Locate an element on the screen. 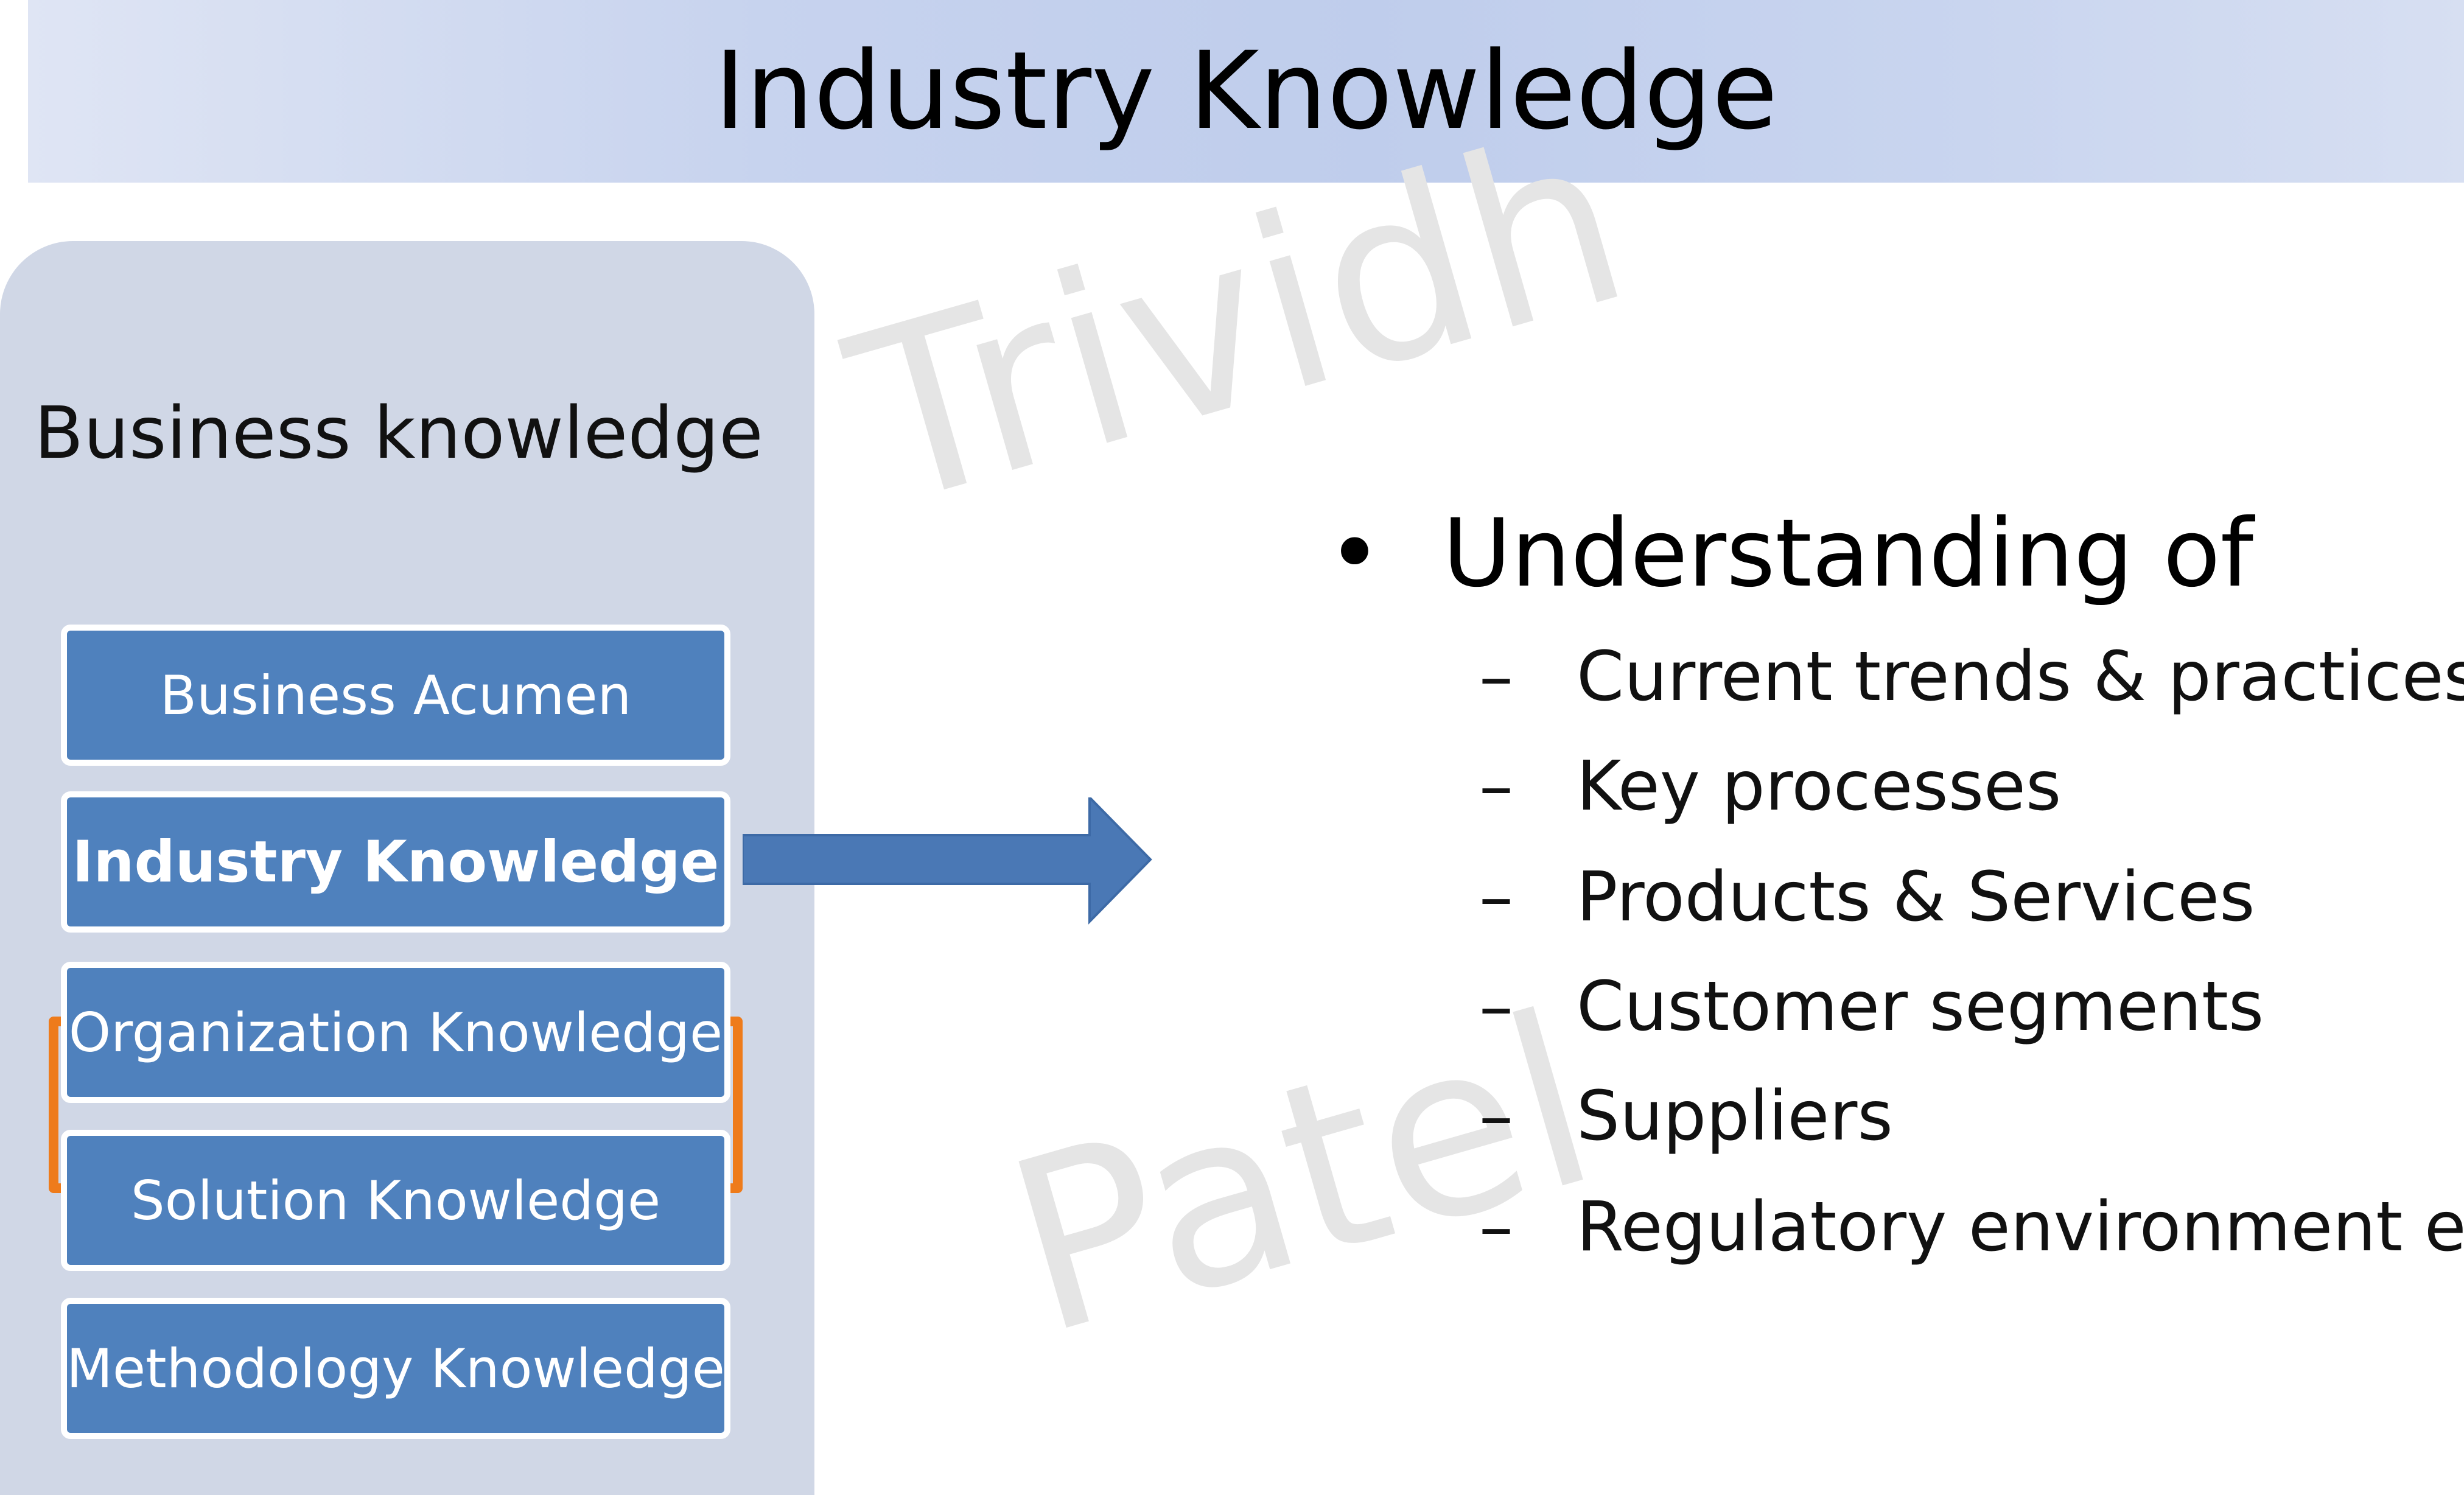  sub-item-text: Customer segments is located at coordinates (1920, 1006).